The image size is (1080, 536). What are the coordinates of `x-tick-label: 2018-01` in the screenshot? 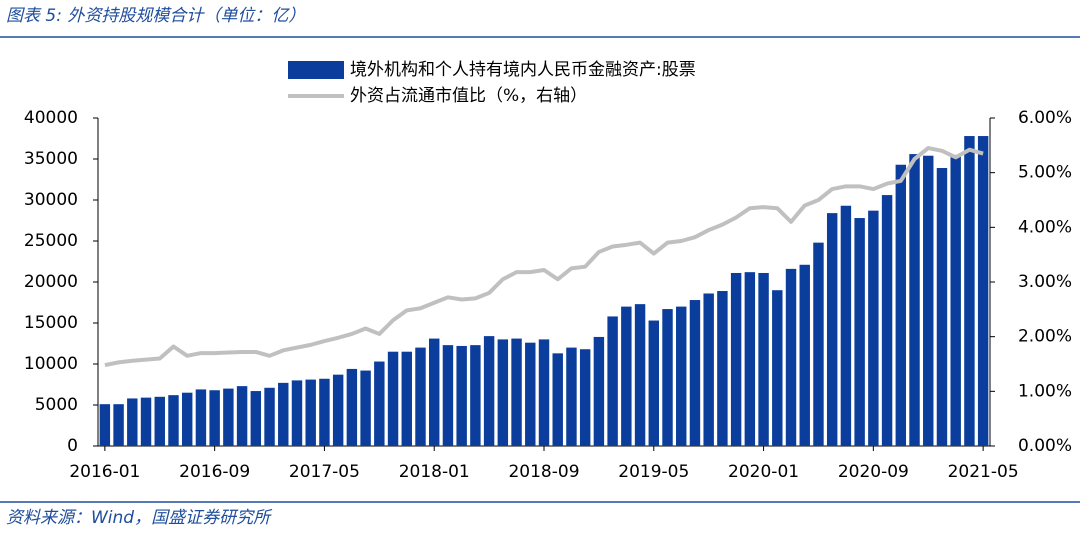 It's located at (434, 472).